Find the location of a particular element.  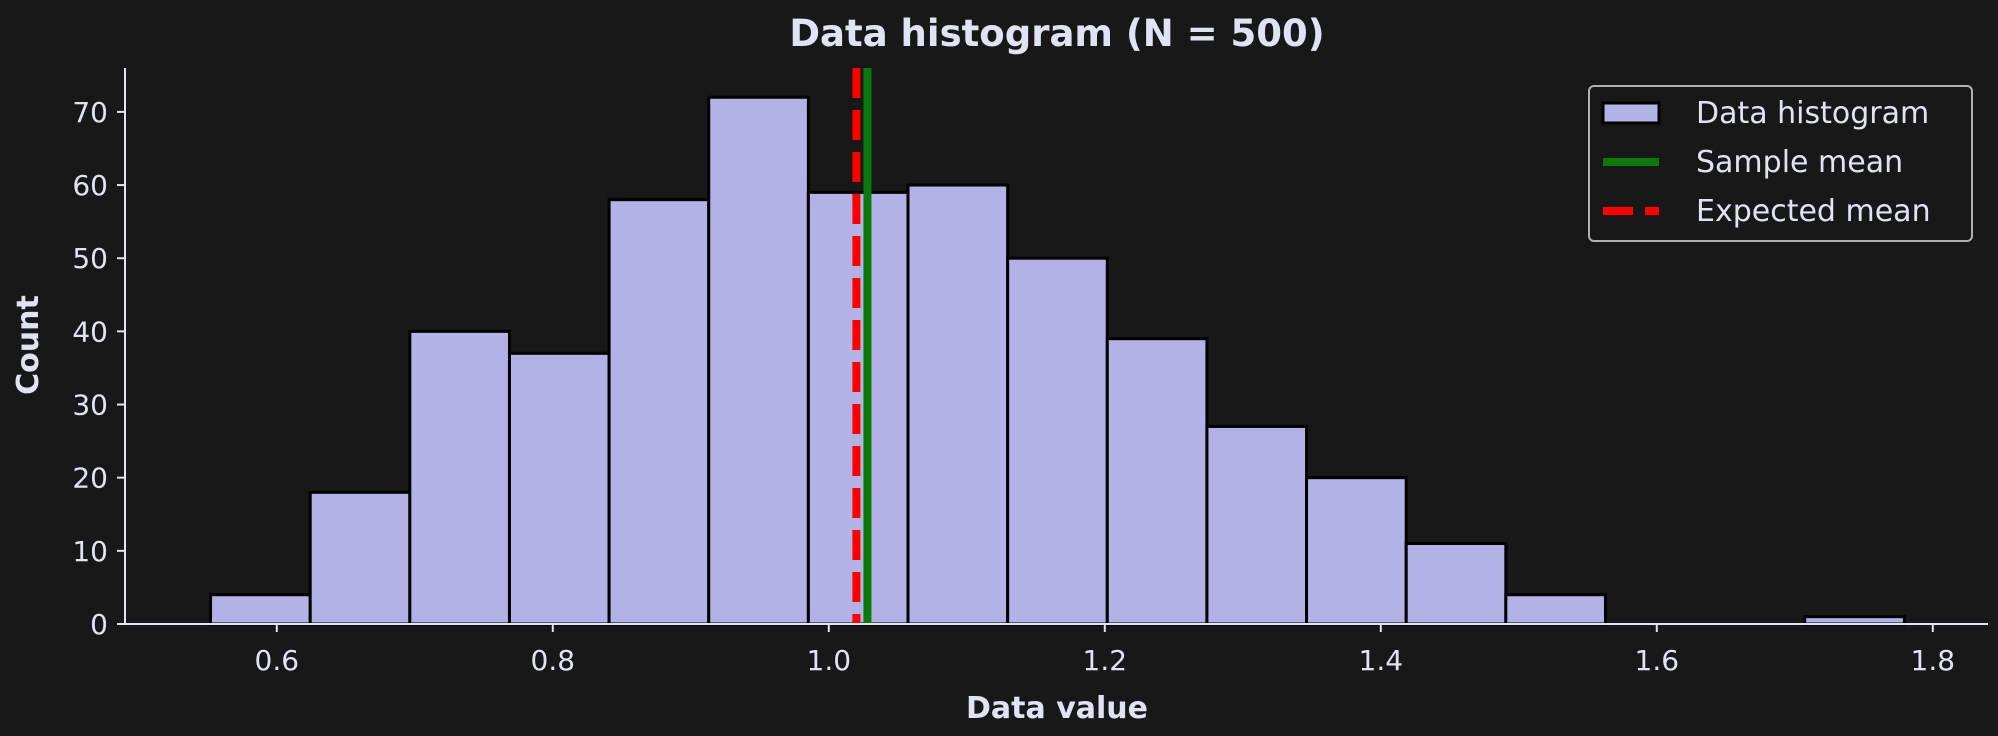

x-tick-label: 1.6 is located at coordinates (1657, 660).